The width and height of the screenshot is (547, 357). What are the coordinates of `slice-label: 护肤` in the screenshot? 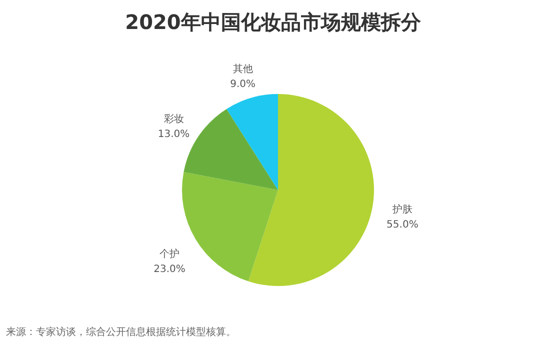 It's located at (401, 210).